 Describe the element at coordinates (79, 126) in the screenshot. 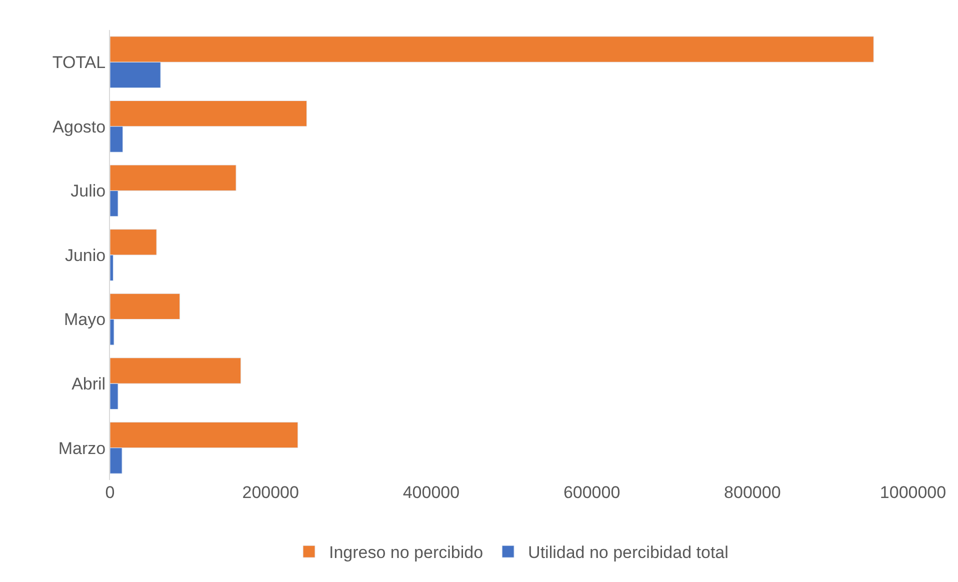

I see `y-tick-label: Agosto` at that location.